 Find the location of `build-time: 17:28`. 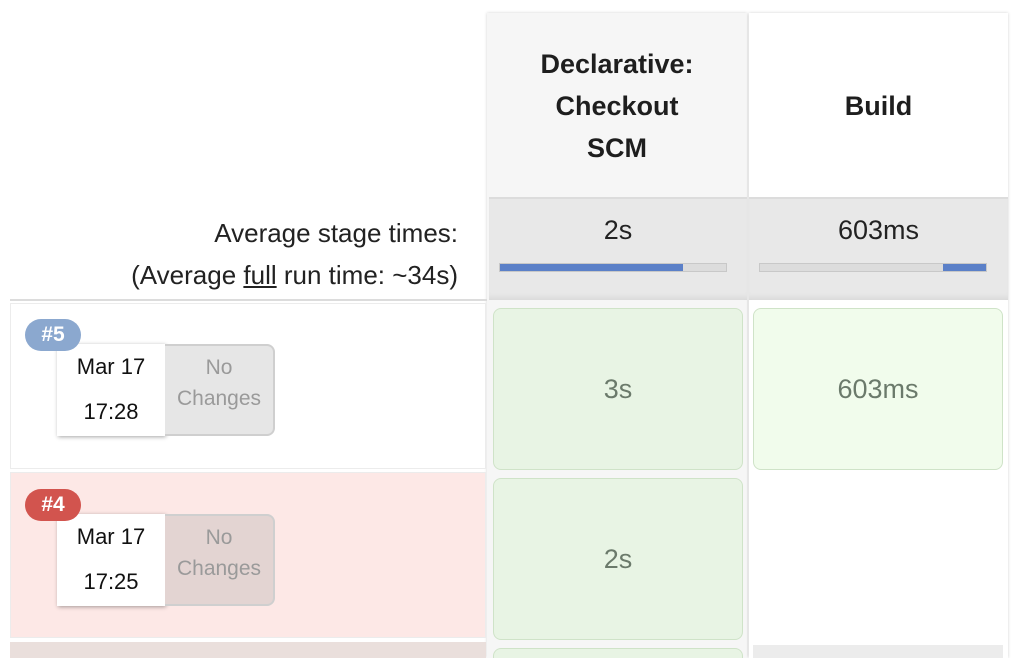

build-time: 17:28 is located at coordinates (111, 411).